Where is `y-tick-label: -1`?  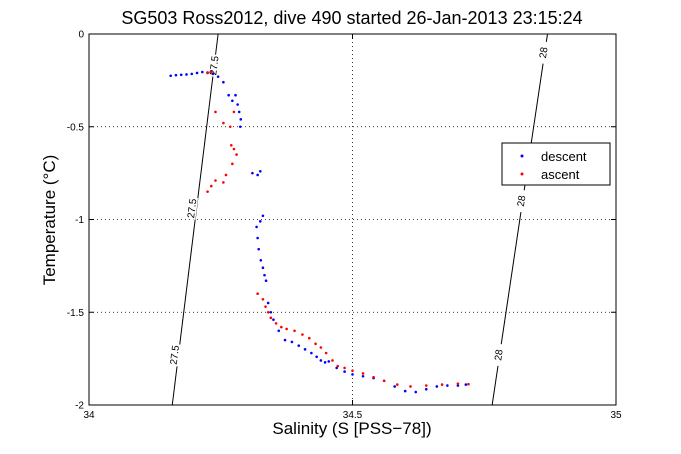 y-tick-label: -1 is located at coordinates (79, 220).